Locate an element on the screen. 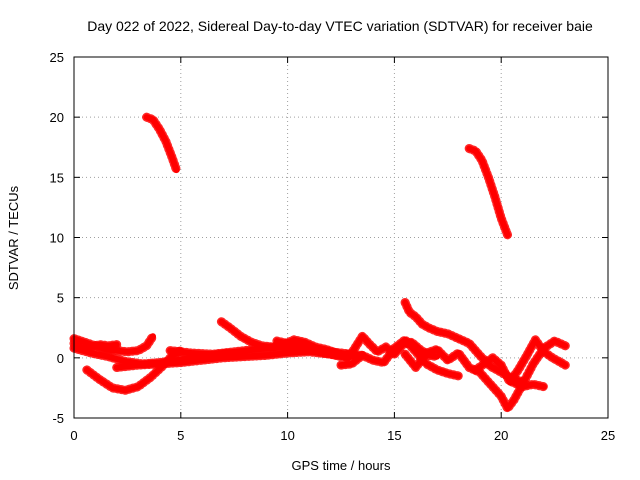 The width and height of the screenshot is (640, 480). x-tick-label: 25 is located at coordinates (608, 435).